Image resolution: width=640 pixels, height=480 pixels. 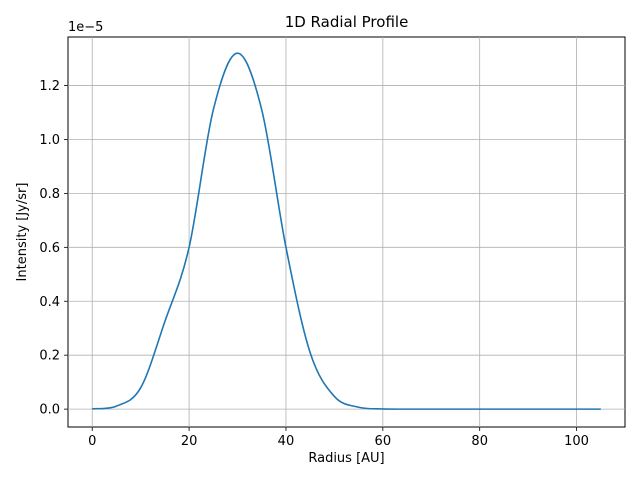 I want to click on chart-title: 1D Radial Profile, so click(x=347, y=22).